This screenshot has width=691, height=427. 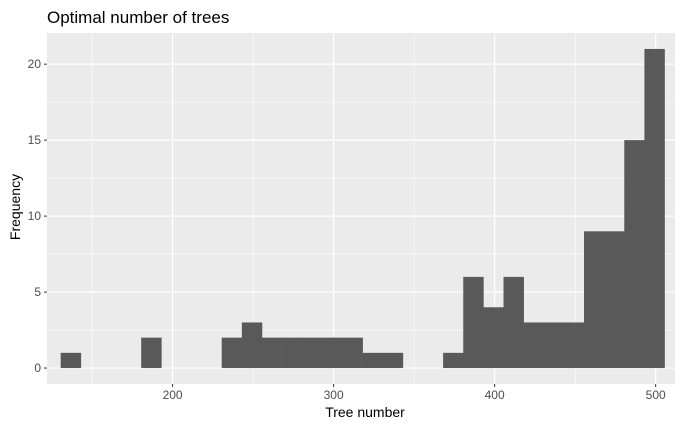 I want to click on x-tick-label: 400, so click(x=495, y=395).